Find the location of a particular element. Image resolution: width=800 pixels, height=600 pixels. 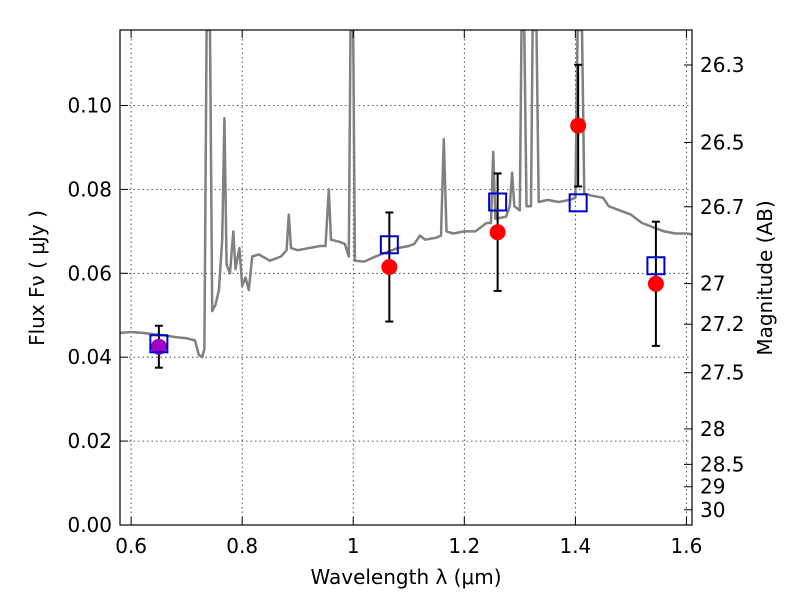

y-tick-label: 0.10 is located at coordinates (89, 106).